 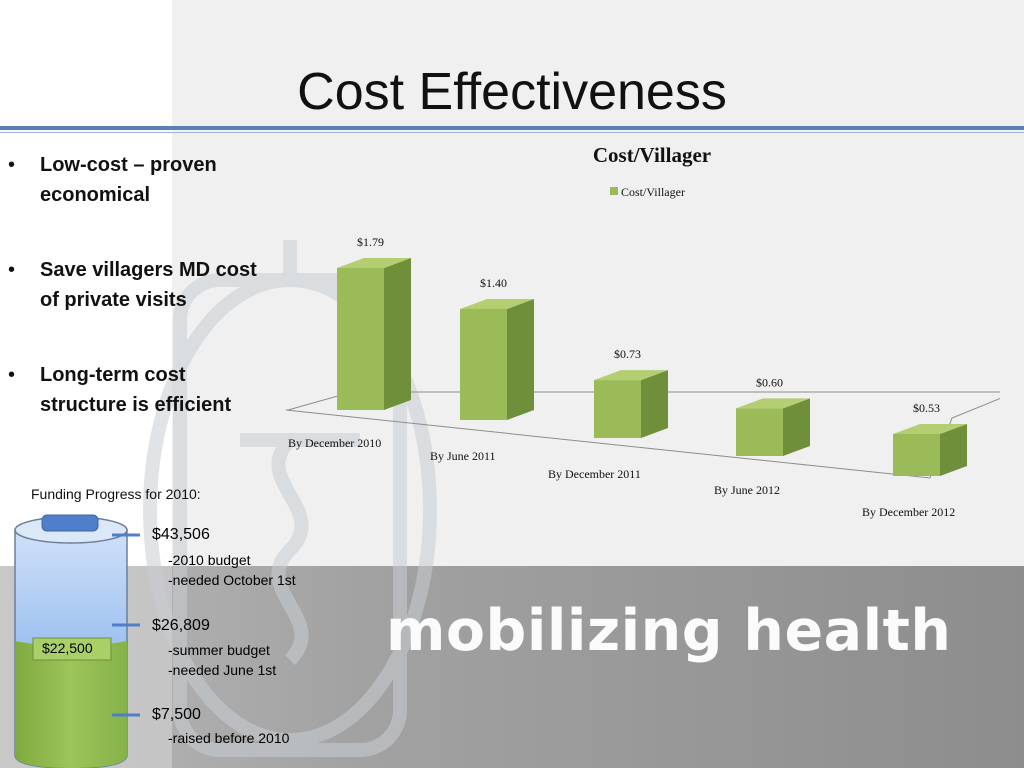 What do you see at coordinates (594, 474) in the screenshot?
I see `category-label: By December 2011` at bounding box center [594, 474].